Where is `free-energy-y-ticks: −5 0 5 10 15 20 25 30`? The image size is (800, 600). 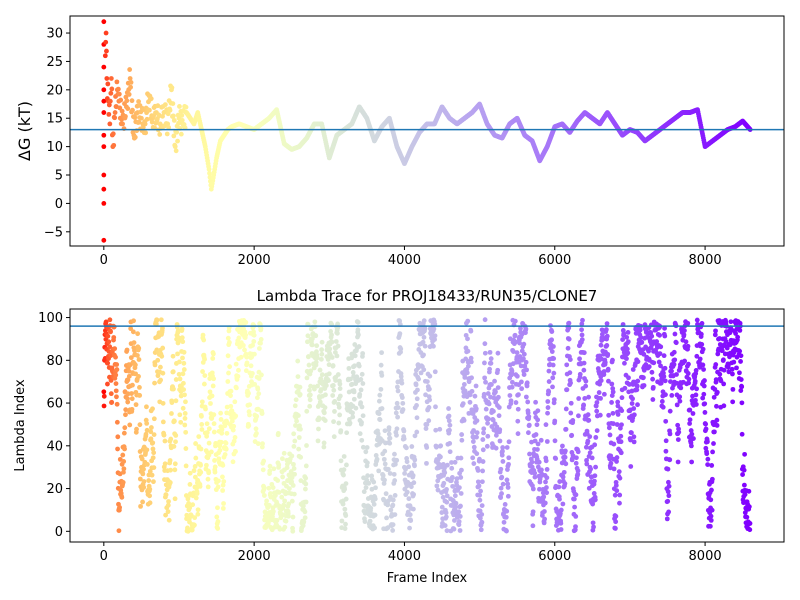
free-energy-y-ticks: −5 0 5 10 15 20 25 30 is located at coordinates (57, 133).